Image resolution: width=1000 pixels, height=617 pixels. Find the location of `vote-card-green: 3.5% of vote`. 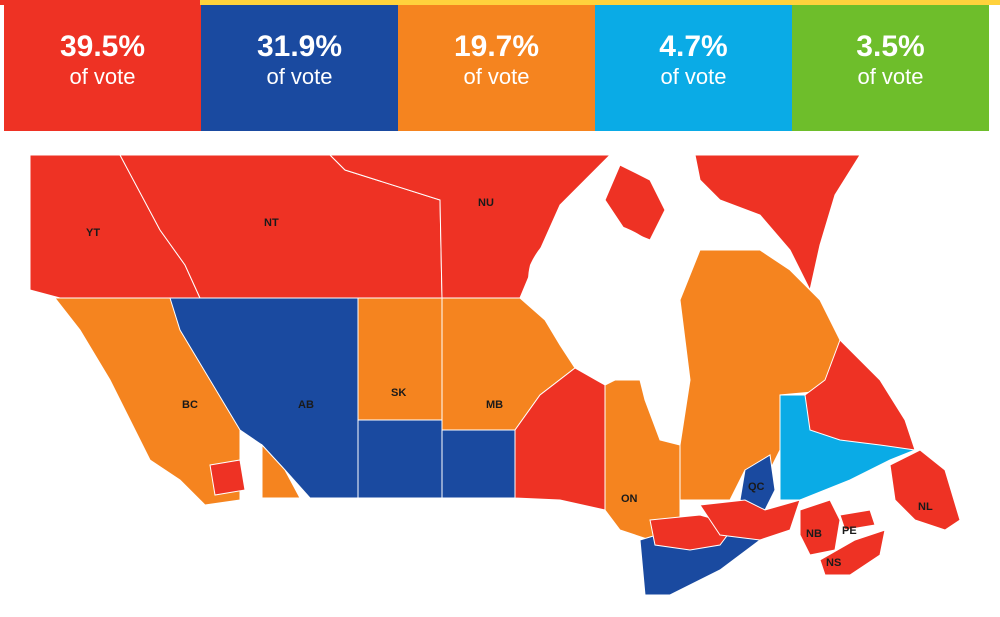

vote-card-green: 3.5% of vote is located at coordinates (890, 68).